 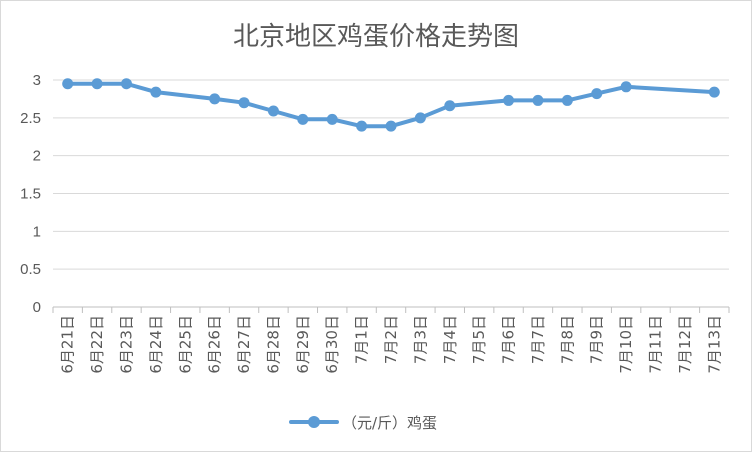 I want to click on y-tick-label: 0, so click(x=37, y=307).